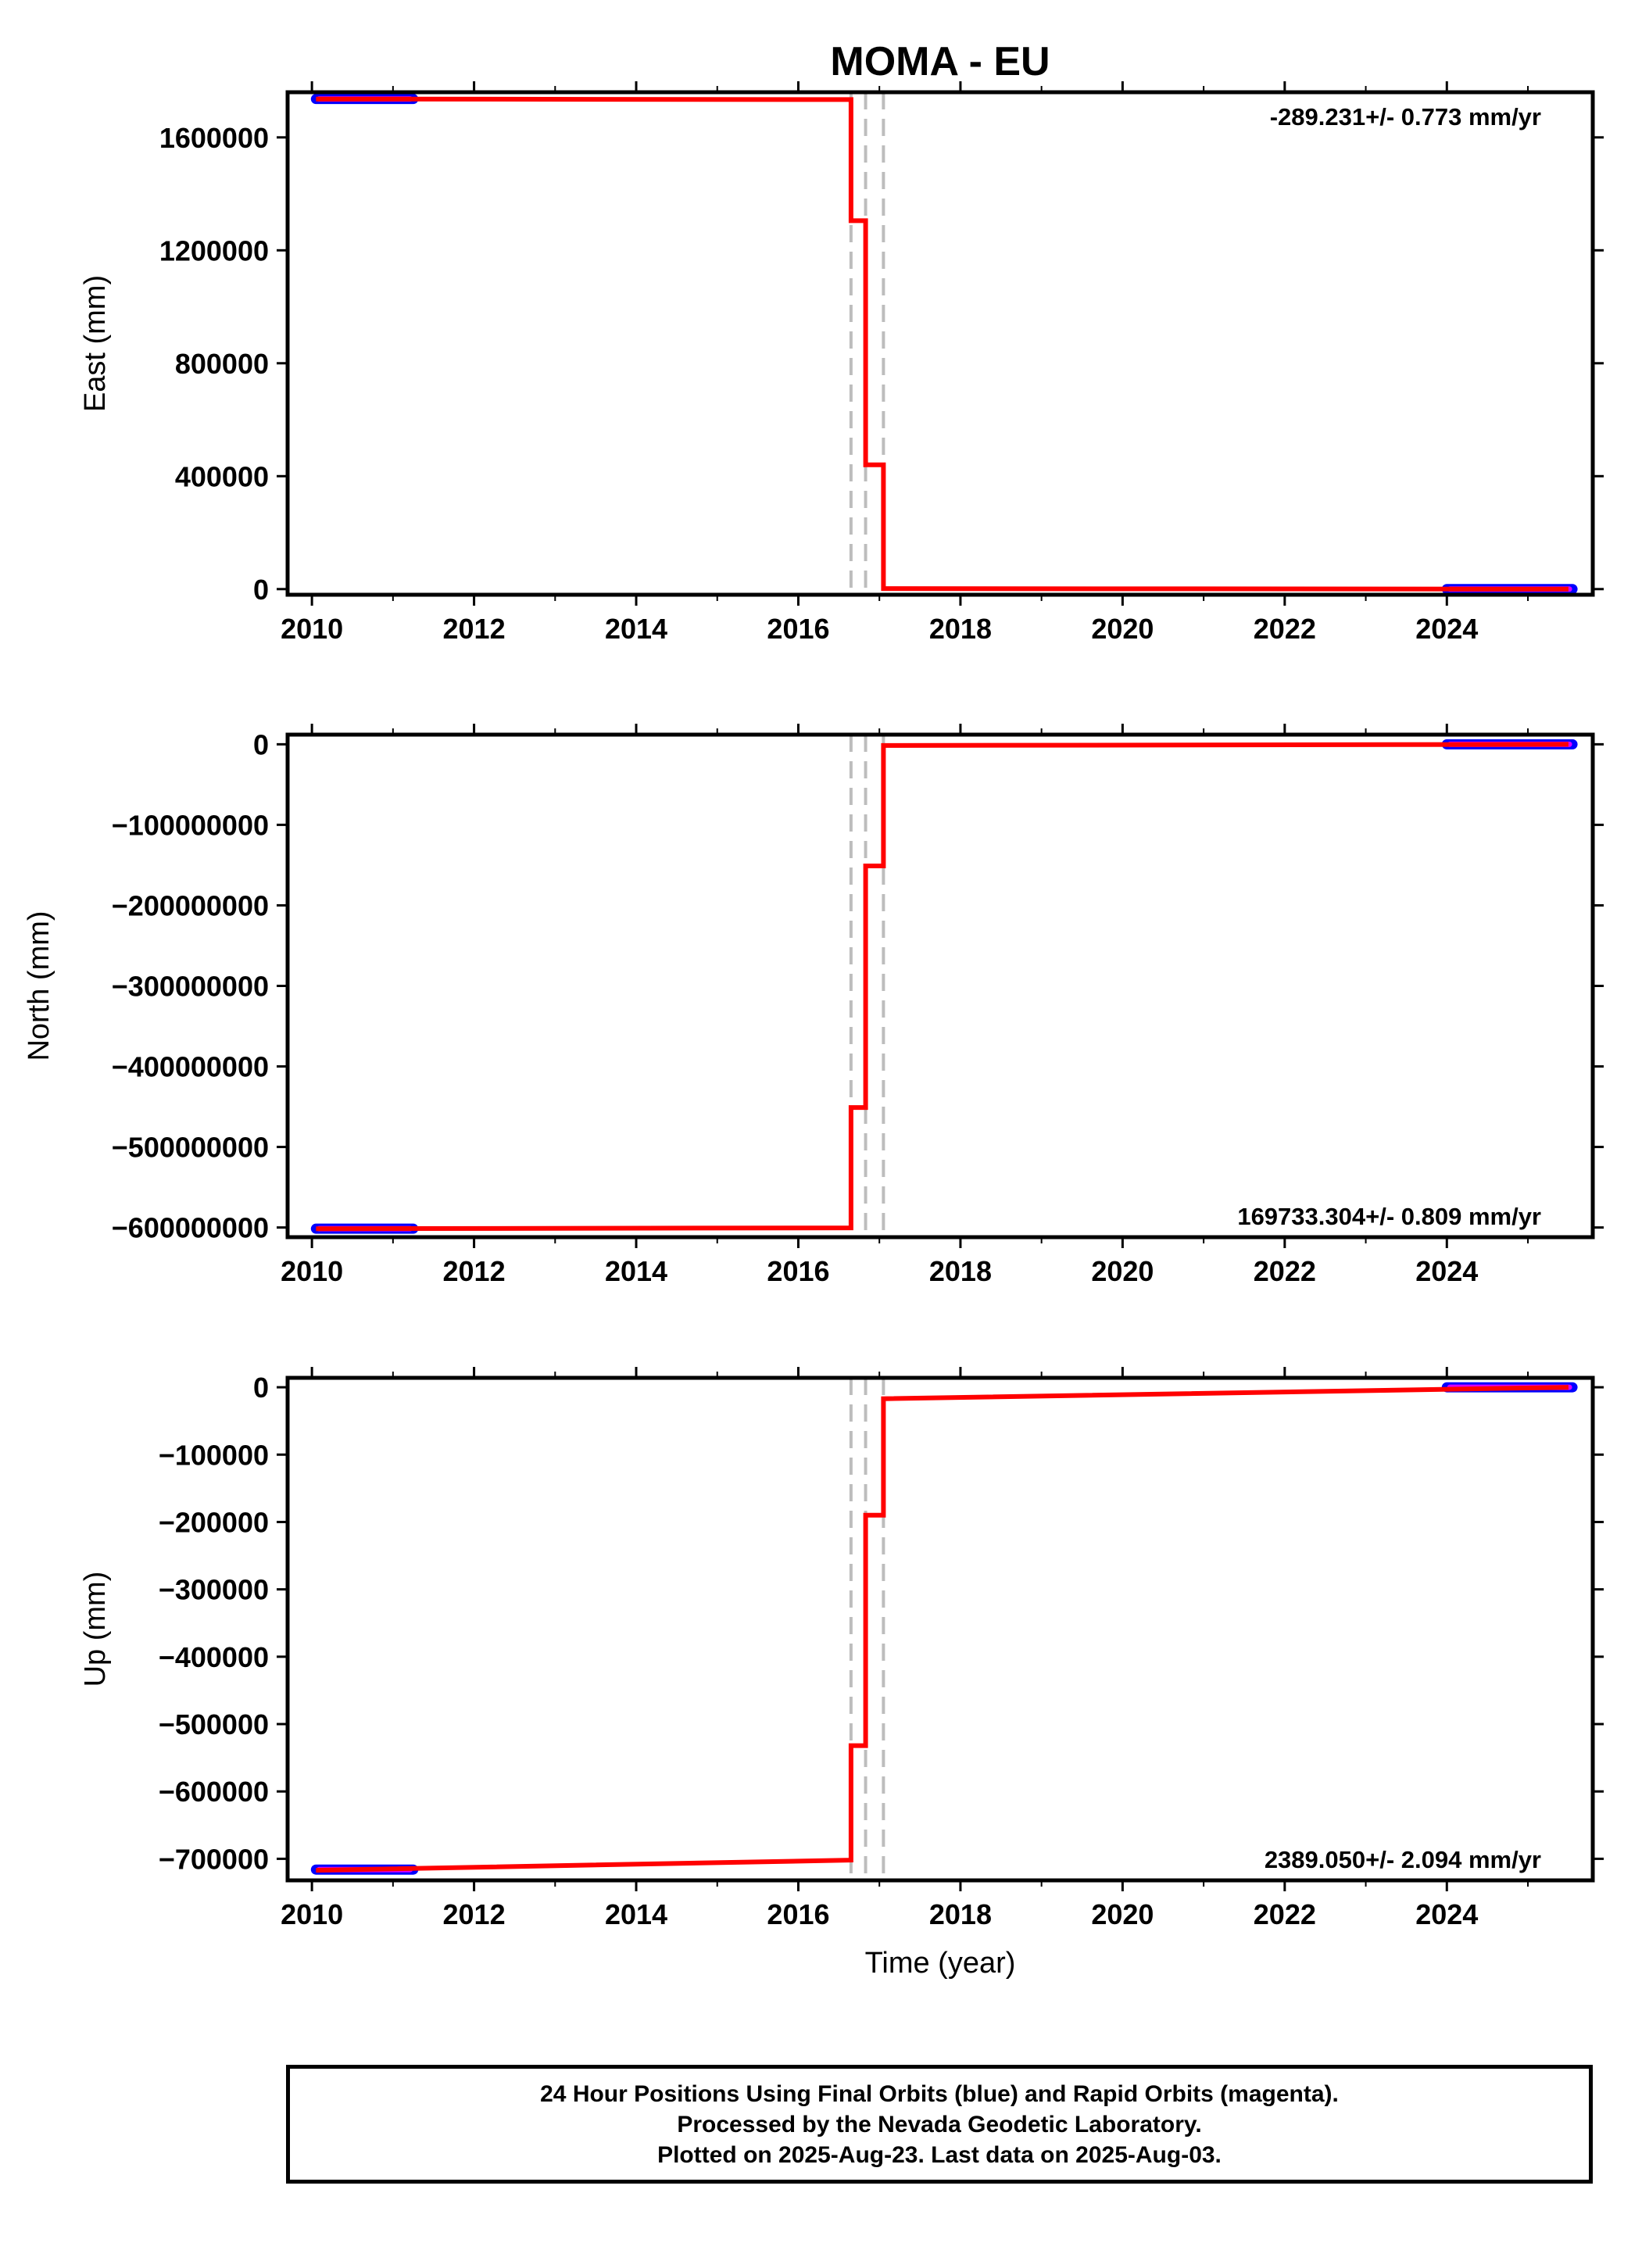 The height and width of the screenshot is (2268, 1642). Describe the element at coordinates (1446, 629) in the screenshot. I see `east-x-tick-label-2024: 2024` at that location.